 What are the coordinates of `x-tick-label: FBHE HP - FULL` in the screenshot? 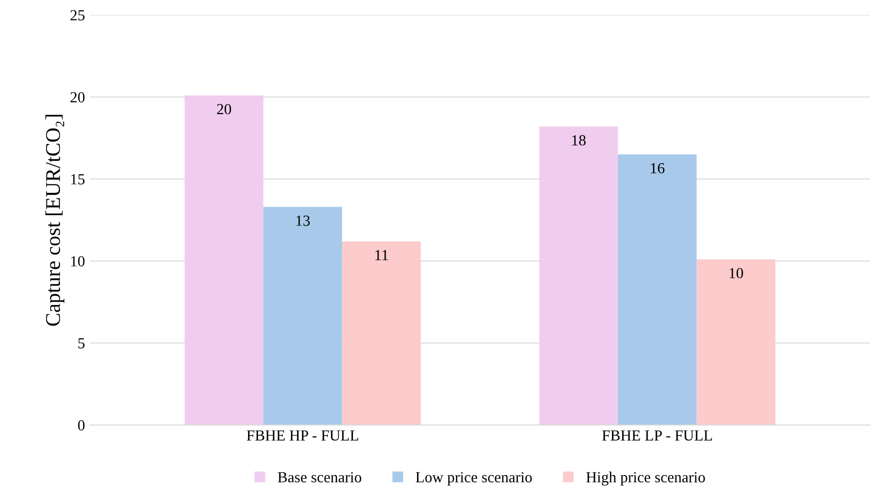 It's located at (302, 435).